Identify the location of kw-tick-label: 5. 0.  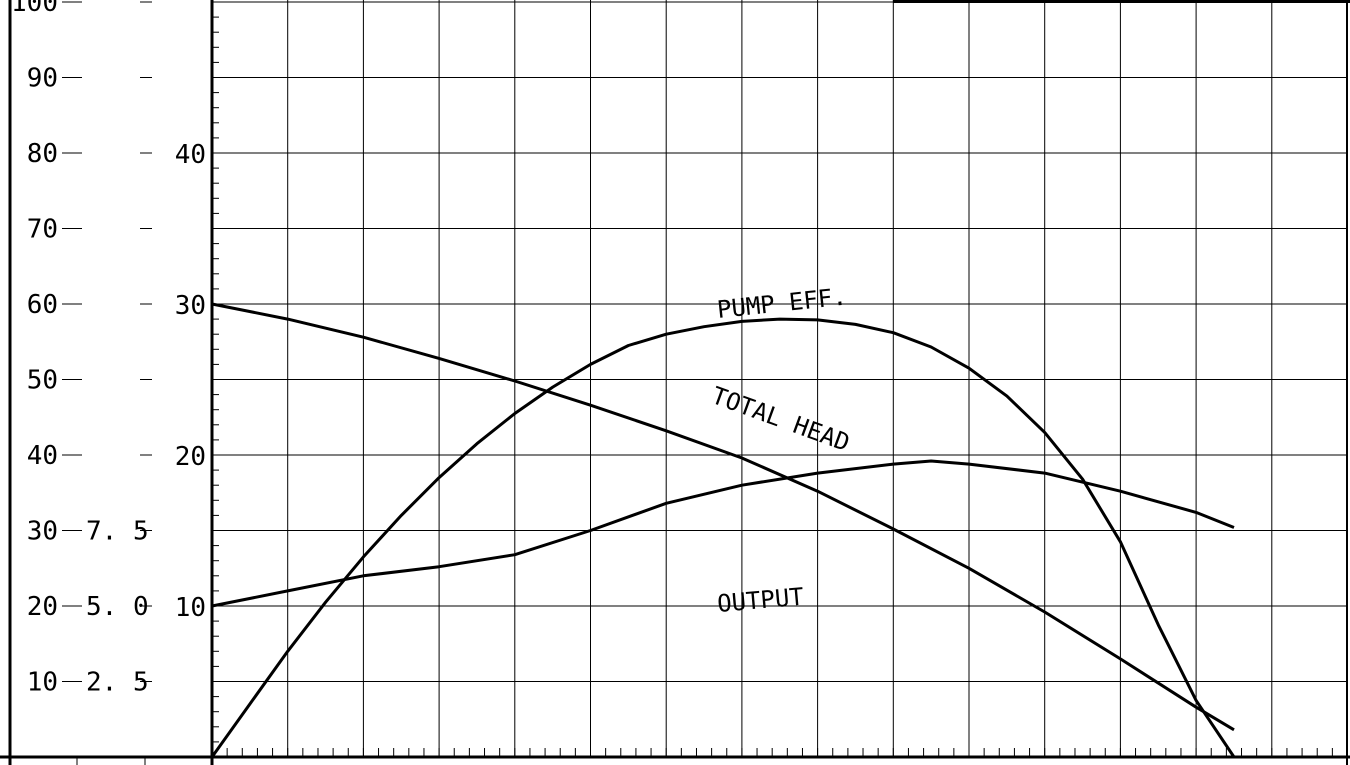
(117, 607).